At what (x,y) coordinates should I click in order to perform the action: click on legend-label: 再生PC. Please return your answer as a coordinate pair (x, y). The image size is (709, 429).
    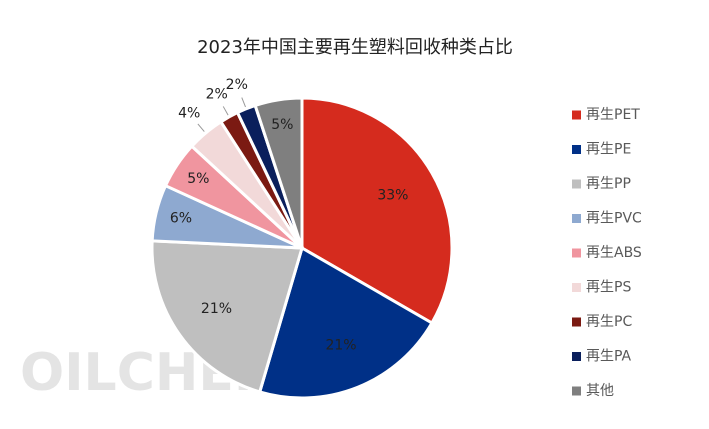
    Looking at the image, I should click on (609, 322).